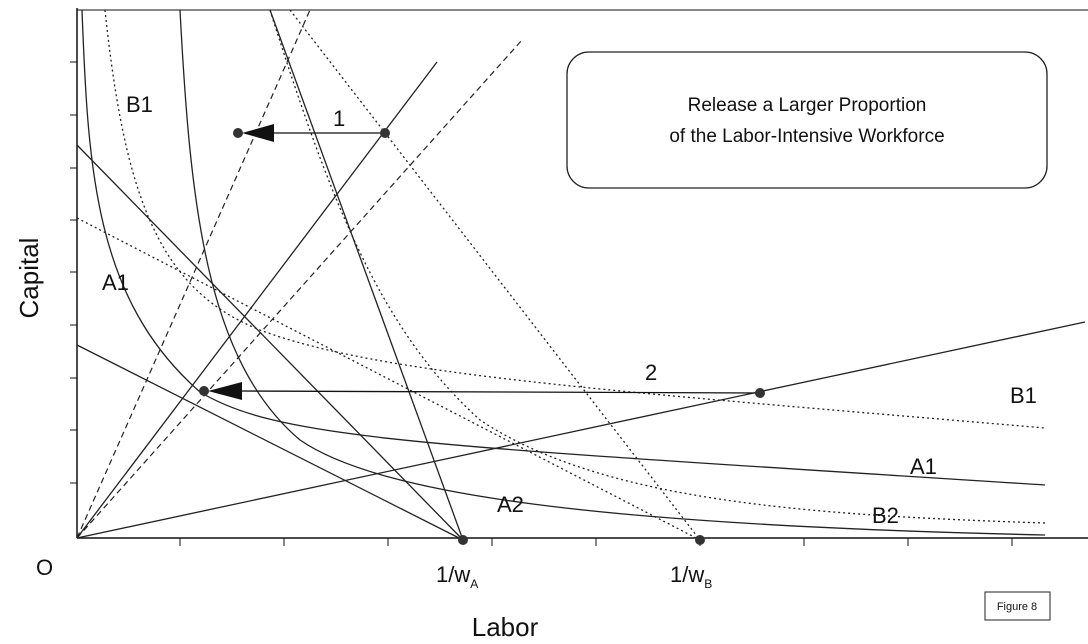 This screenshot has width=1088, height=644. What do you see at coordinates (596, 542) in the screenshot?
I see `x-ticks` at bounding box center [596, 542].